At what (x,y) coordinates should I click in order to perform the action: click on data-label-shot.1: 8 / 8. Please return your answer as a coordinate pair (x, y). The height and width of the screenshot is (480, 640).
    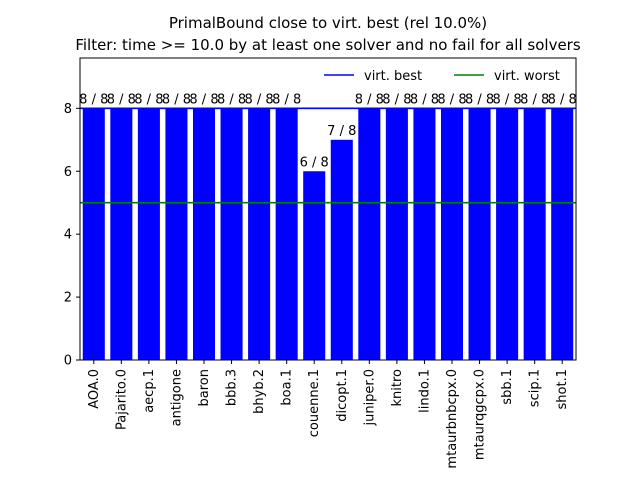
    Looking at the image, I should click on (562, 99).